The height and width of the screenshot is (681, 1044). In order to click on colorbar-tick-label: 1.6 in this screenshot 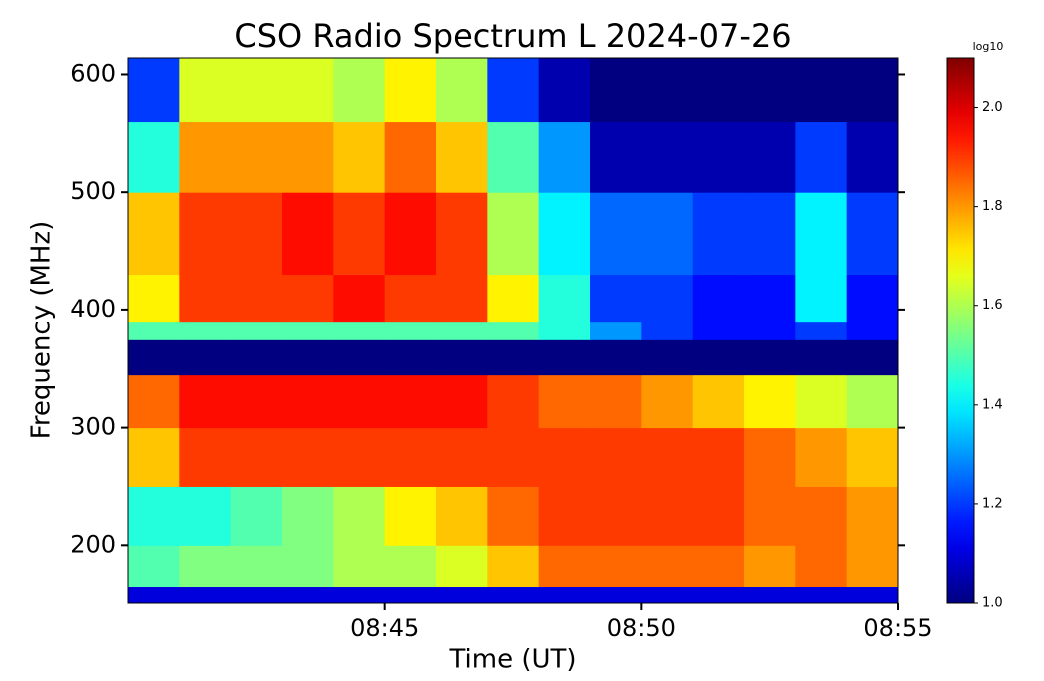, I will do `click(992, 305)`.